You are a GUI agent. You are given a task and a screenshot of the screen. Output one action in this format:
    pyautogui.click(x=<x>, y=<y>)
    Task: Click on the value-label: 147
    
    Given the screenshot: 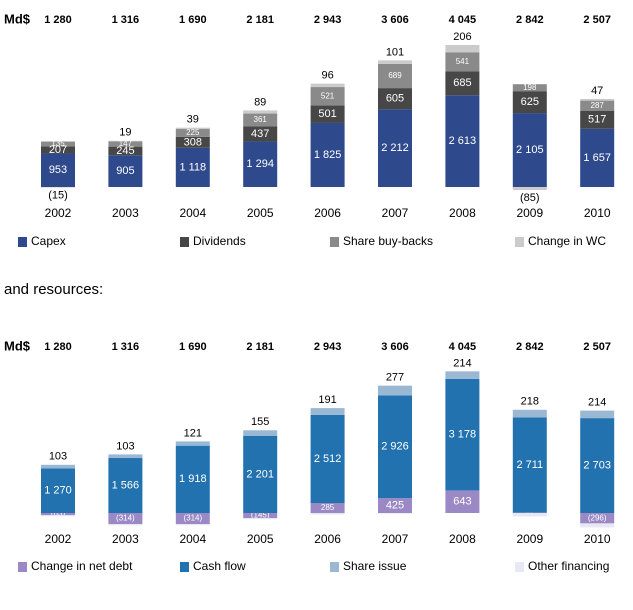 What is the action you would take?
    pyautogui.click(x=126, y=143)
    